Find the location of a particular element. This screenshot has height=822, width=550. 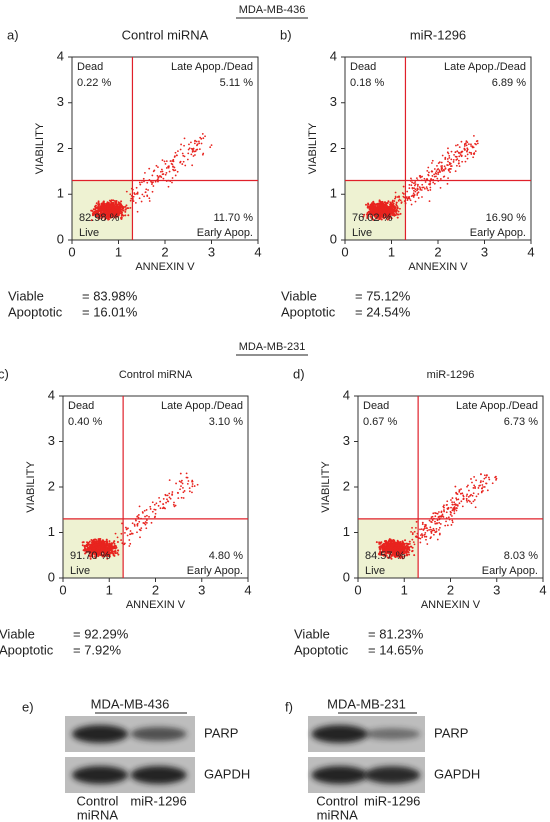

panel-letter: e) is located at coordinates (28, 706).